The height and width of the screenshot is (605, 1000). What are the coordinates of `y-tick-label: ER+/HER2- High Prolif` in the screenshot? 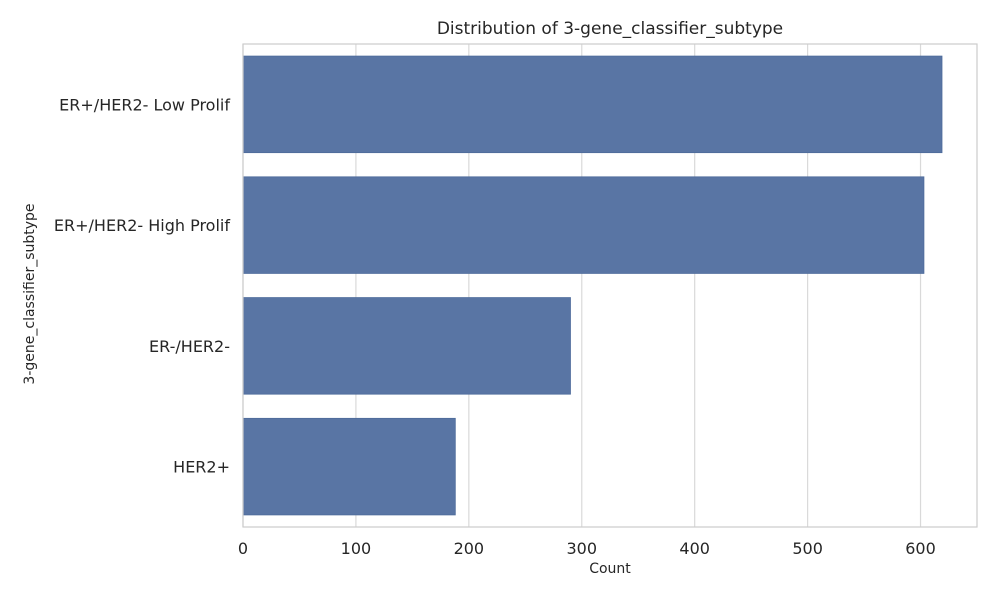 It's located at (142, 225).